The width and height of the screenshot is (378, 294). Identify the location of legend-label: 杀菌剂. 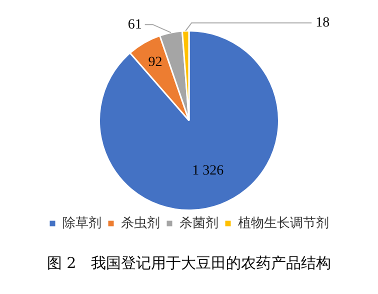
(199, 222).